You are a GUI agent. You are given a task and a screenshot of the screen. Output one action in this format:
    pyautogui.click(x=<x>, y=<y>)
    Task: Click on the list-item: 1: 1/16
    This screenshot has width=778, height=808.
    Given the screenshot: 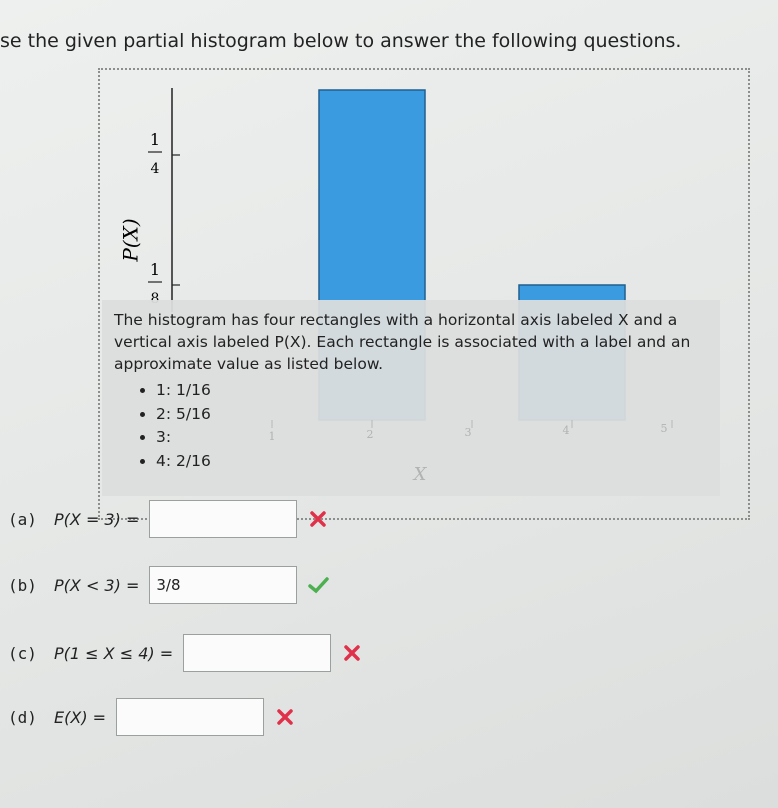 What is the action you would take?
    pyautogui.click(x=432, y=391)
    